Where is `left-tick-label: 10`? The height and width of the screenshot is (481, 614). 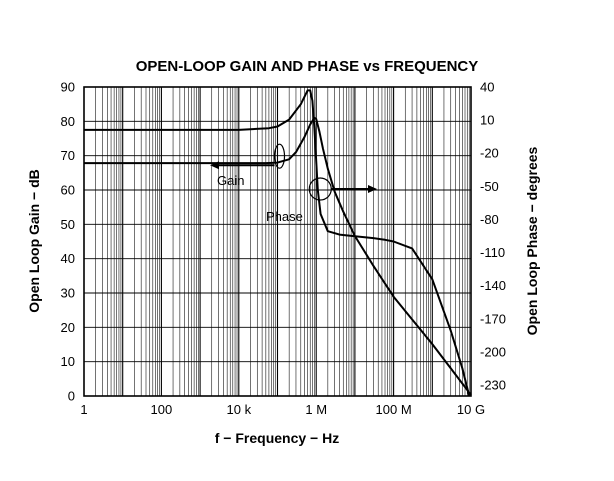
left-tick-label: 10 is located at coordinates (68, 361).